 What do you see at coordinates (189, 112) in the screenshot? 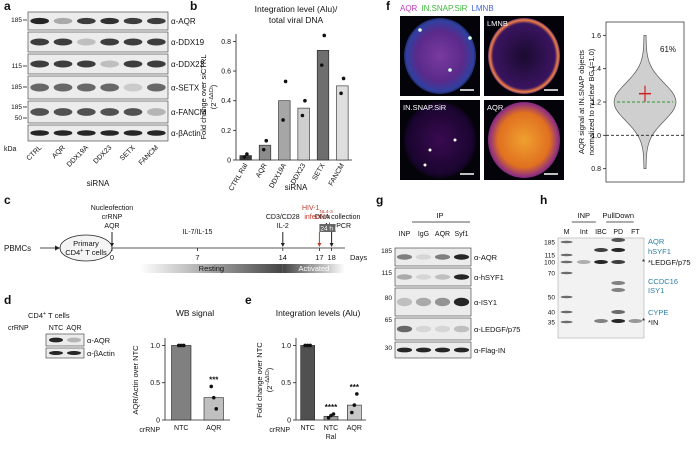
I see `label: α-FANCM` at bounding box center [189, 112].